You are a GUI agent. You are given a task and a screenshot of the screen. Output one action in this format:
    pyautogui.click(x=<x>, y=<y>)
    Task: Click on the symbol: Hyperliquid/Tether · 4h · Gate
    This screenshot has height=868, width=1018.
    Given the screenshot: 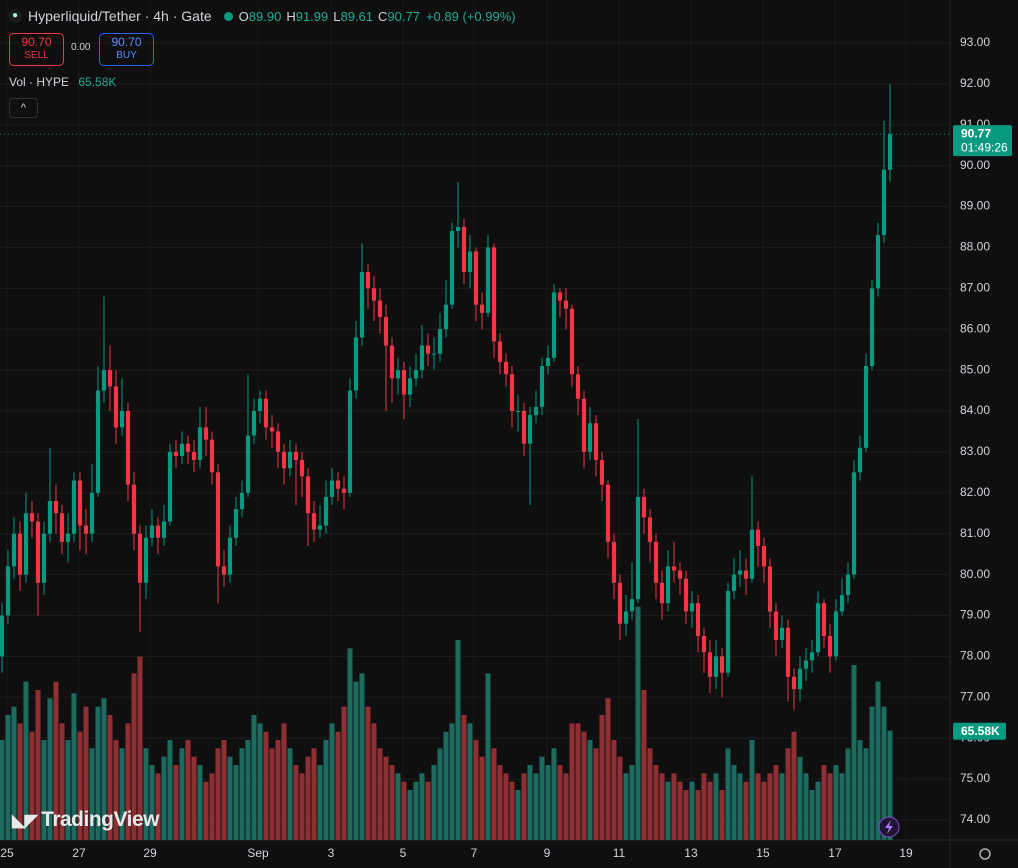 What is the action you would take?
    pyautogui.click(x=120, y=16)
    